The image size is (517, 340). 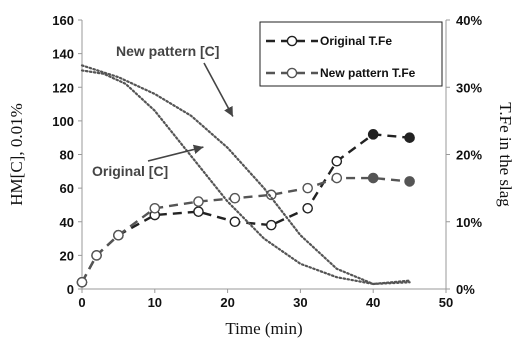 I want to click on annotation-original-c: Original [C], so click(x=130, y=171).